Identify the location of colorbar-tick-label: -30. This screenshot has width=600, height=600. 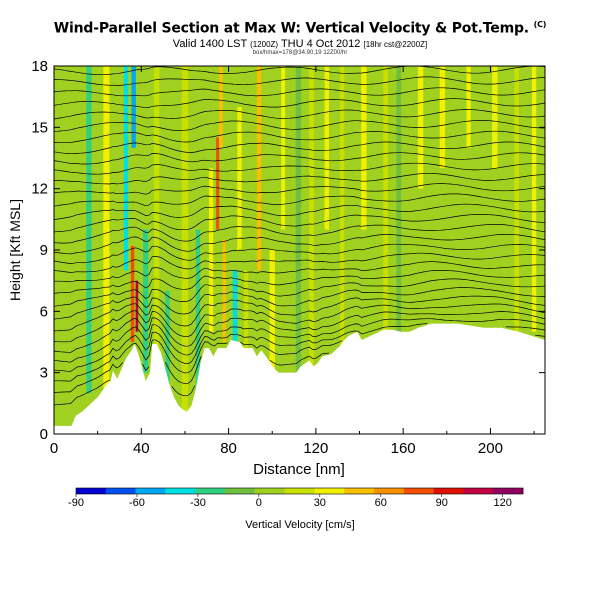
(198, 503).